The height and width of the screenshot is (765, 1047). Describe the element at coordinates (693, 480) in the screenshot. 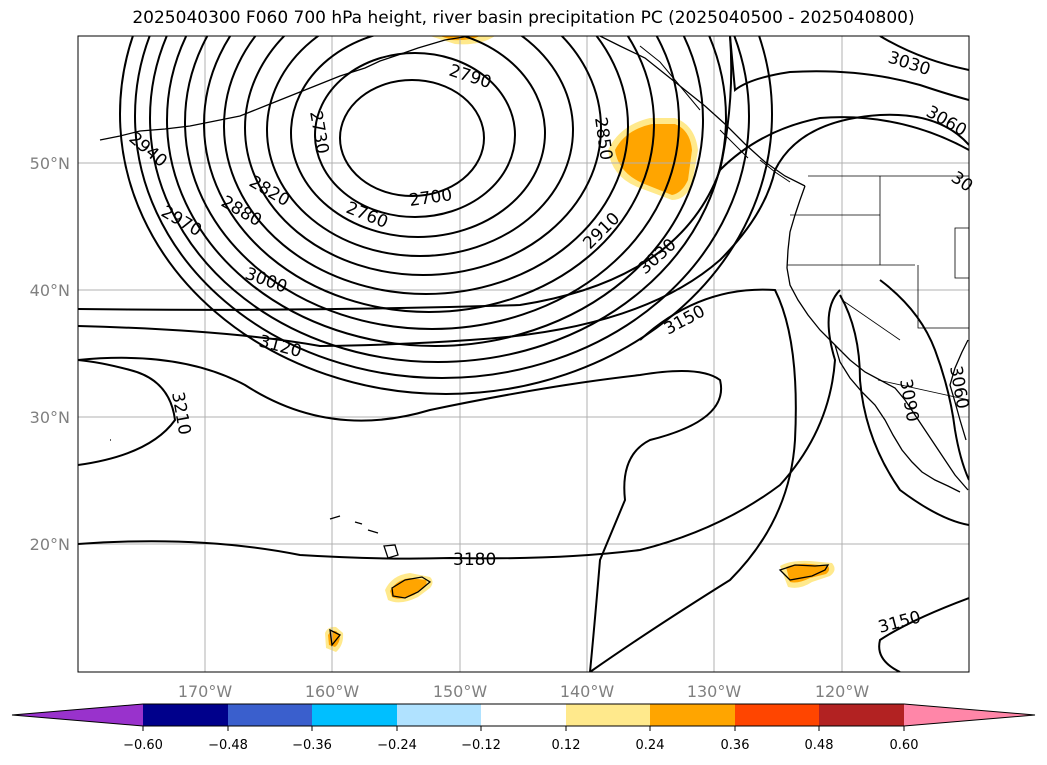

I see `contour-3150-upper` at that location.